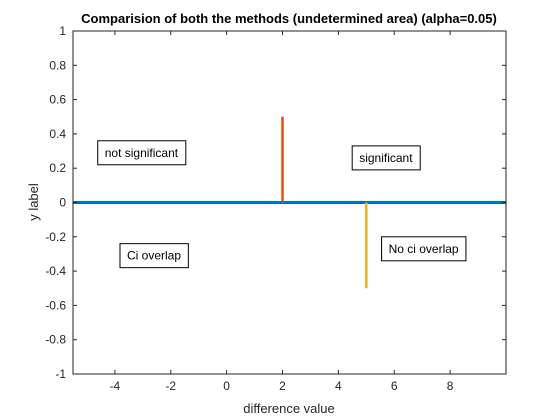 Image resolution: width=560 pixels, height=420 pixels. I want to click on x-tick-label: 8, so click(450, 386).